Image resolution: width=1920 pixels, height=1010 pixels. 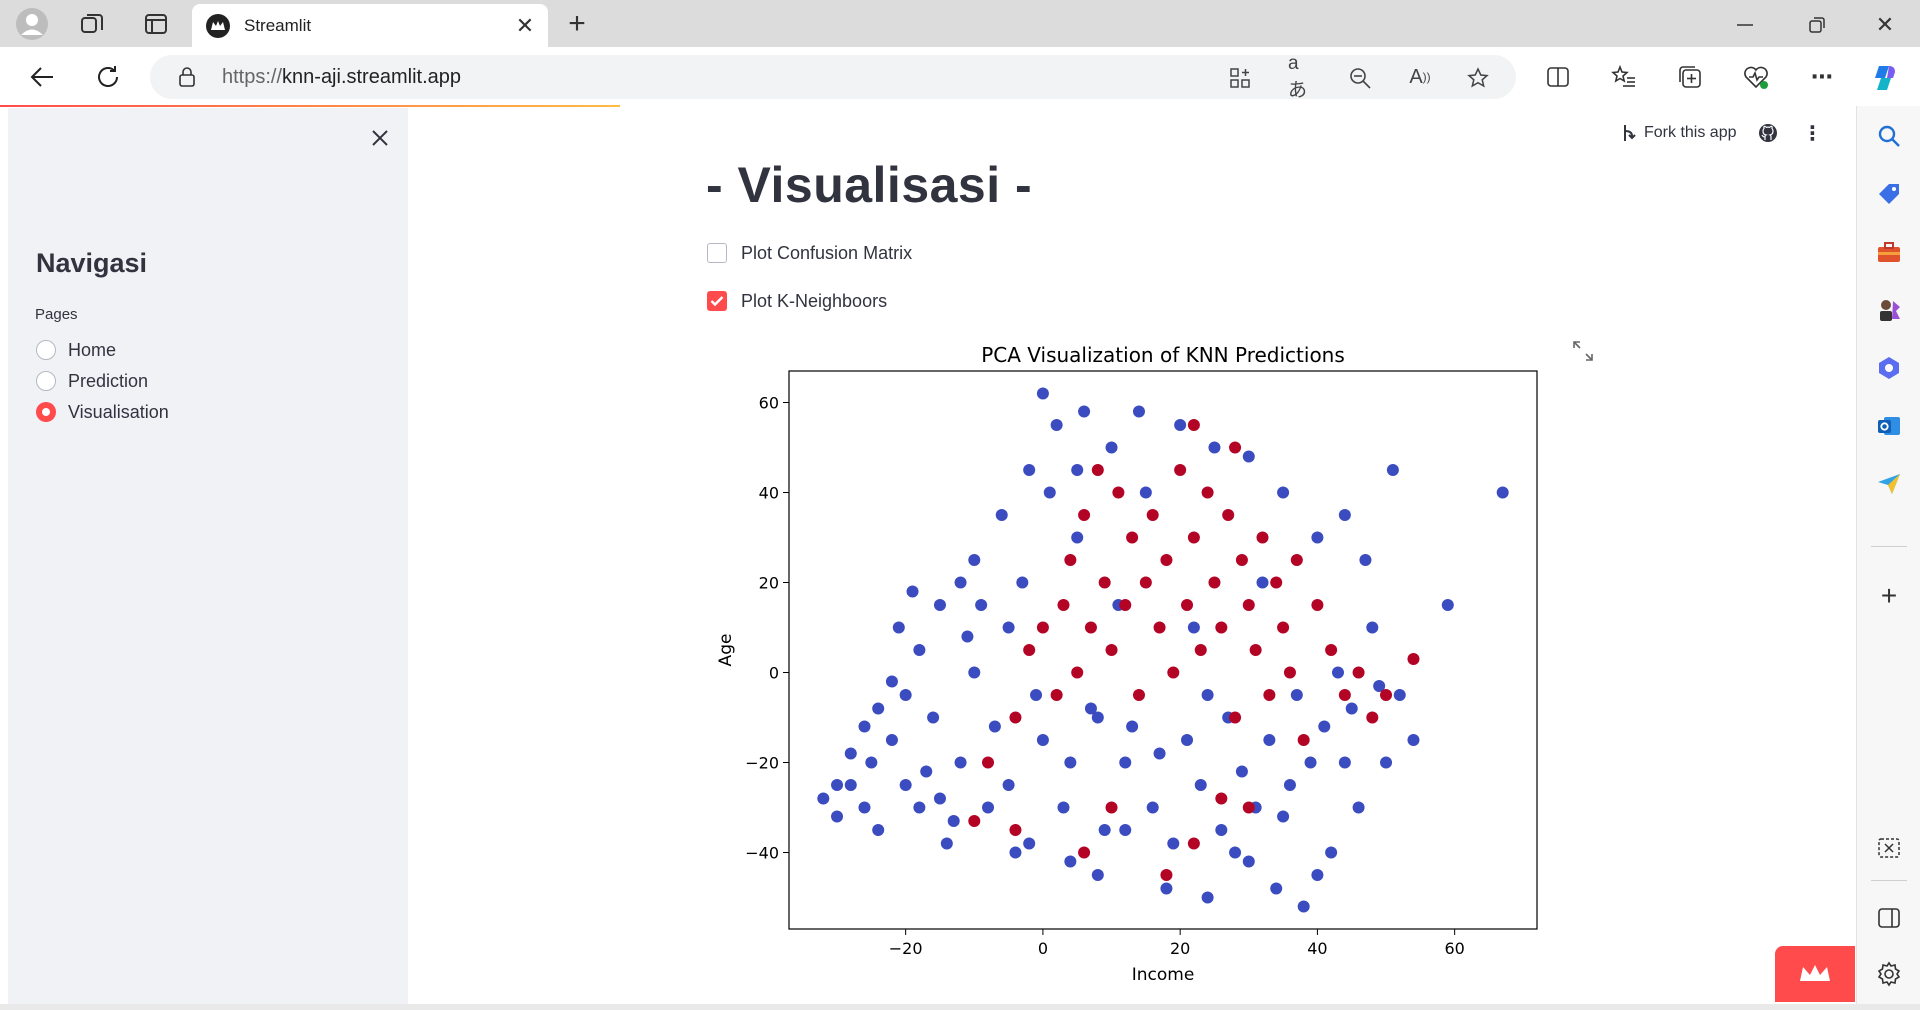 What do you see at coordinates (1745, 25) in the screenshot?
I see `minimize-icon` at bounding box center [1745, 25].